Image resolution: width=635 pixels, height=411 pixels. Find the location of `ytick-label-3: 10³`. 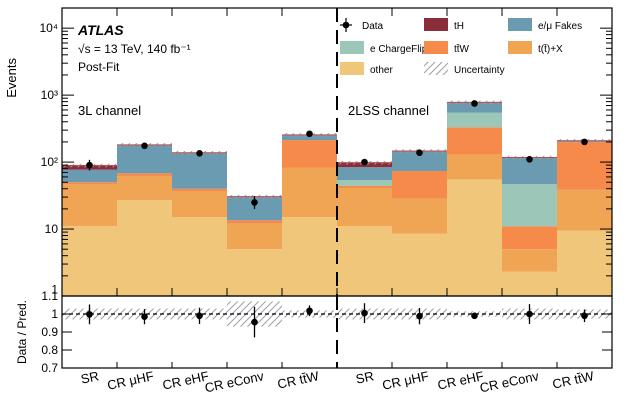

ytick-label-3: 10³ is located at coordinates (49, 95).